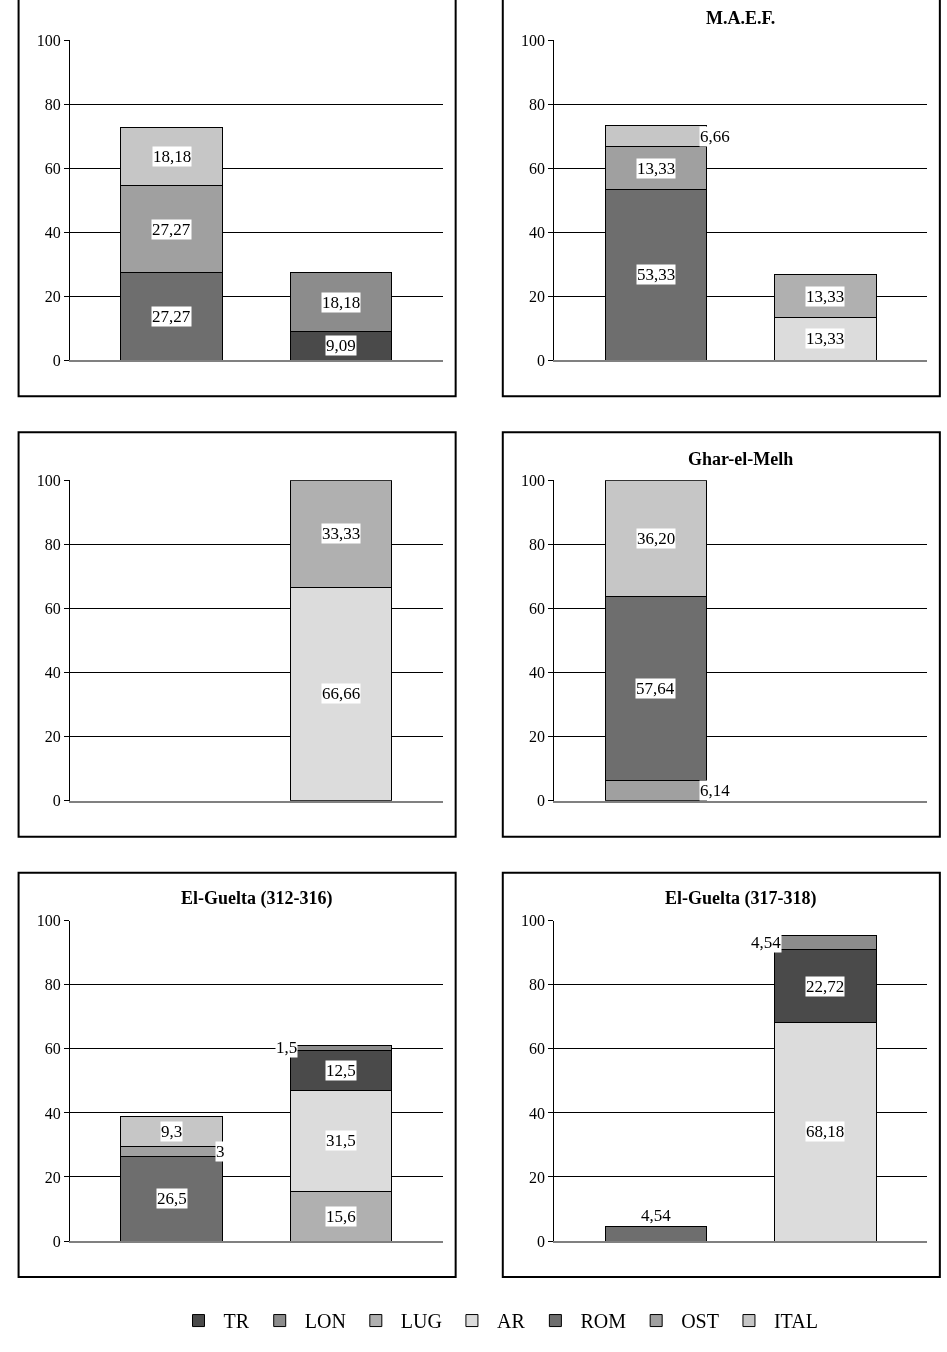 The height and width of the screenshot is (1352, 947). Describe the element at coordinates (655, 688) in the screenshot. I see `data-label: 57,64` at that location.